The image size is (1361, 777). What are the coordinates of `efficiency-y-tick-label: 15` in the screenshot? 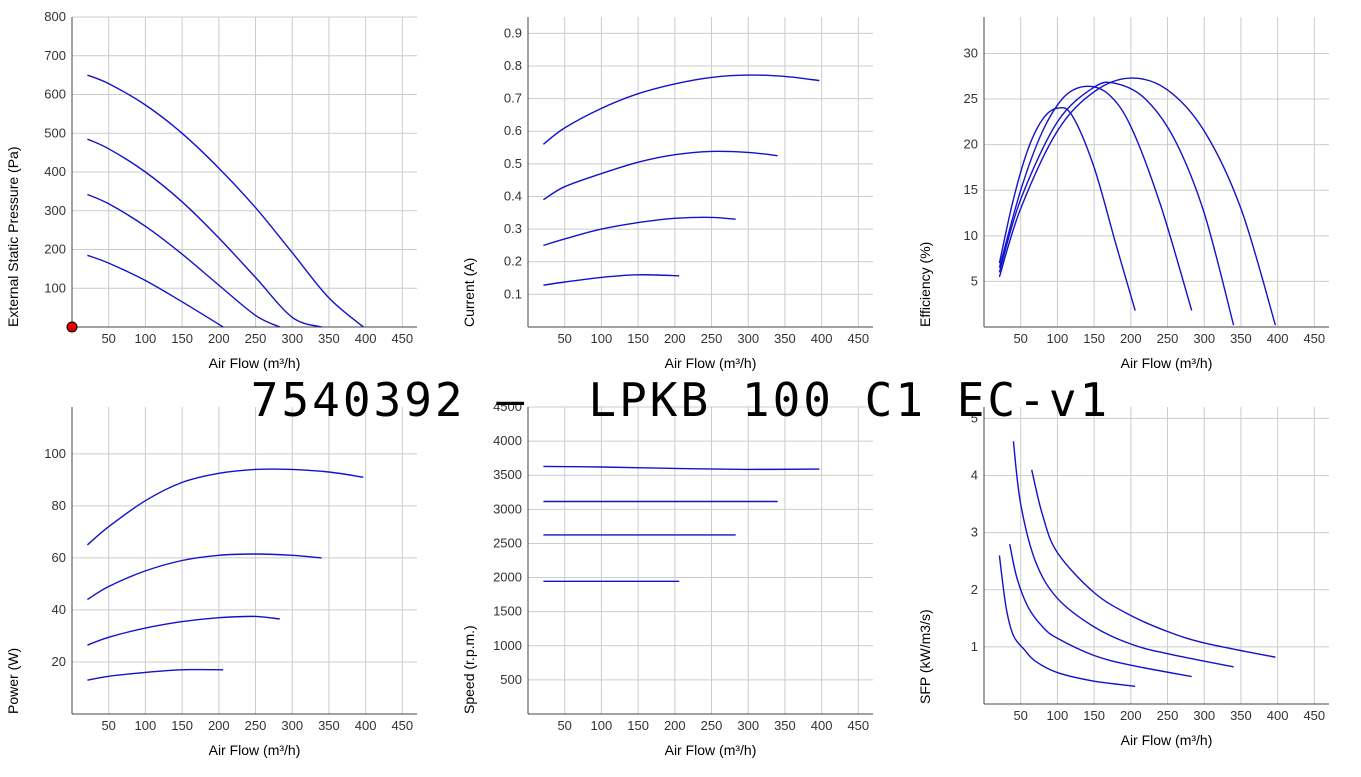 It's located at (971, 189).